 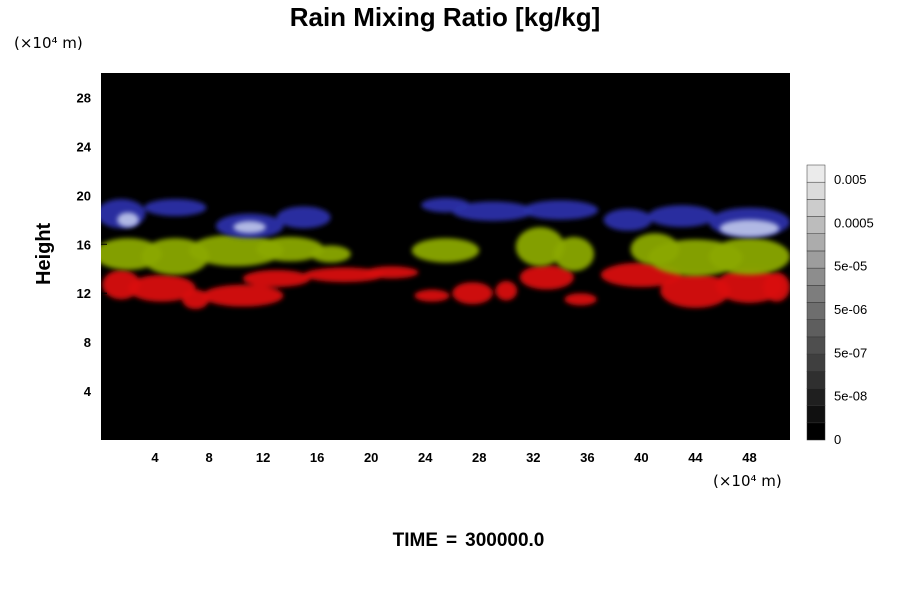 What do you see at coordinates (84, 97) in the screenshot?
I see `y-tick-label: 28` at bounding box center [84, 97].